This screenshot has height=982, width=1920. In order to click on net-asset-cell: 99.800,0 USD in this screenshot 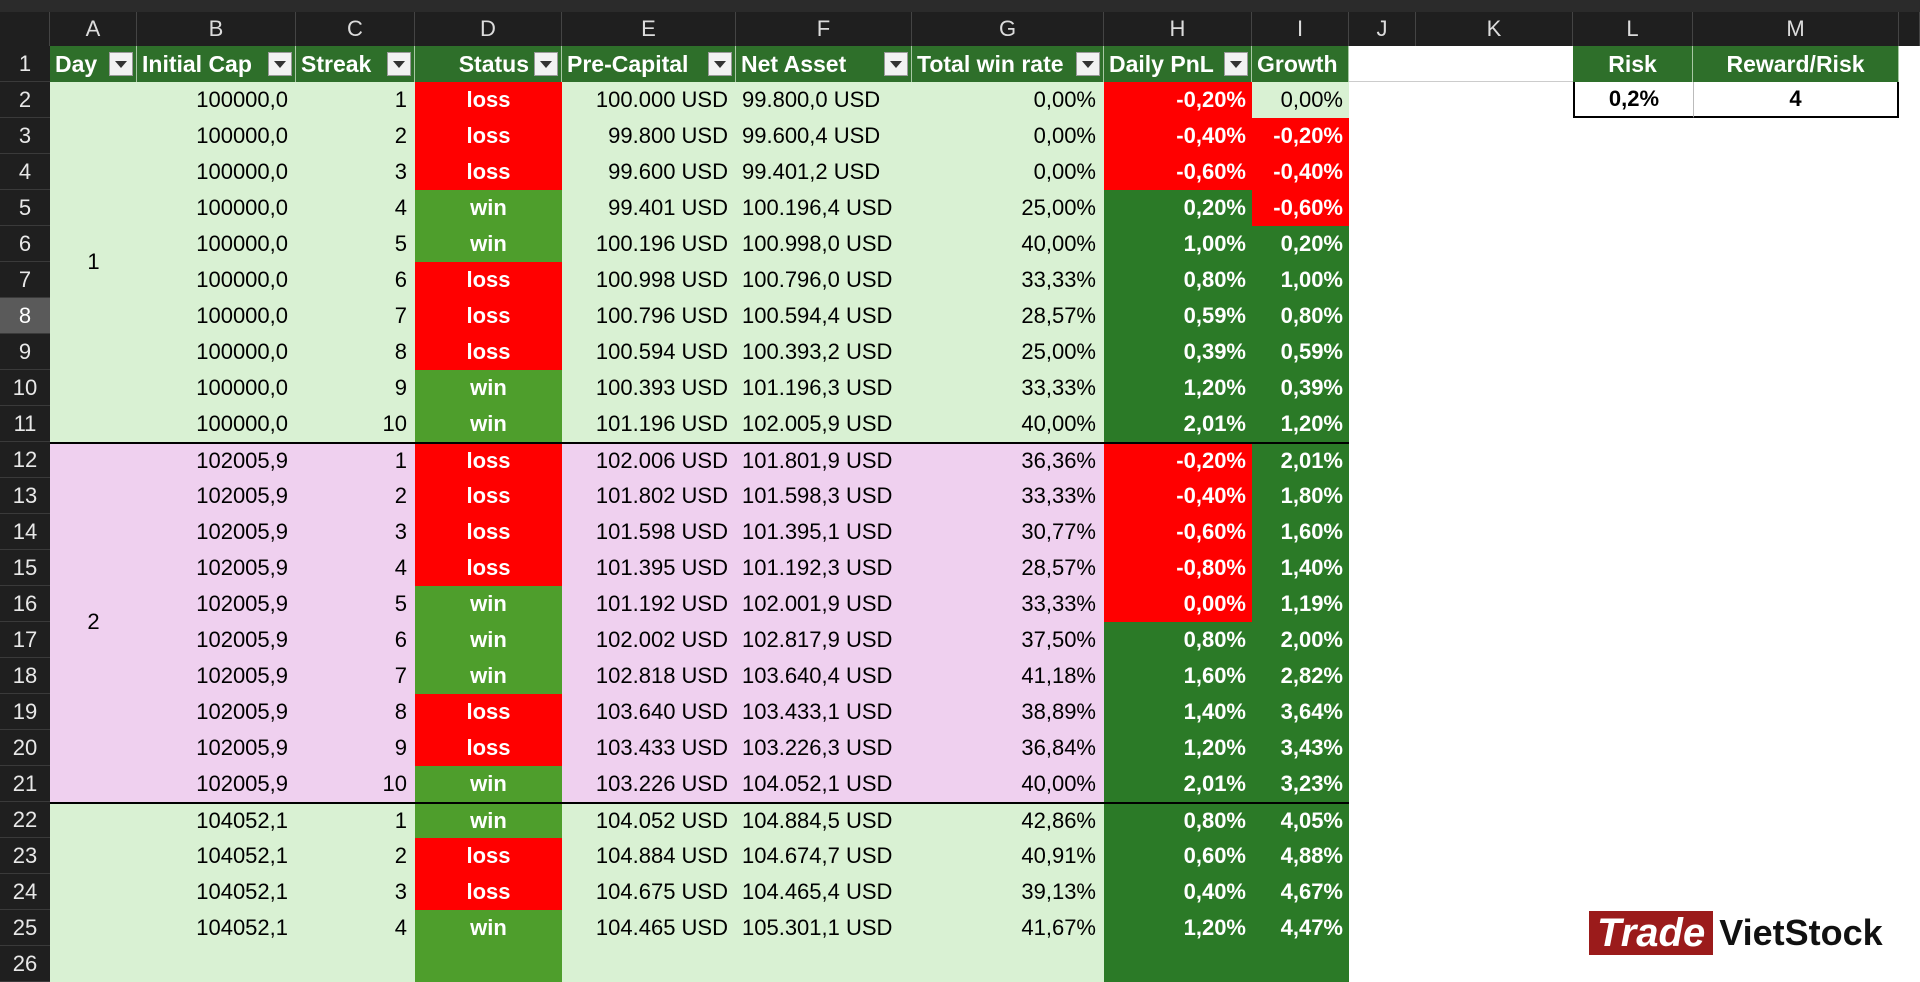, I will do `click(824, 100)`.